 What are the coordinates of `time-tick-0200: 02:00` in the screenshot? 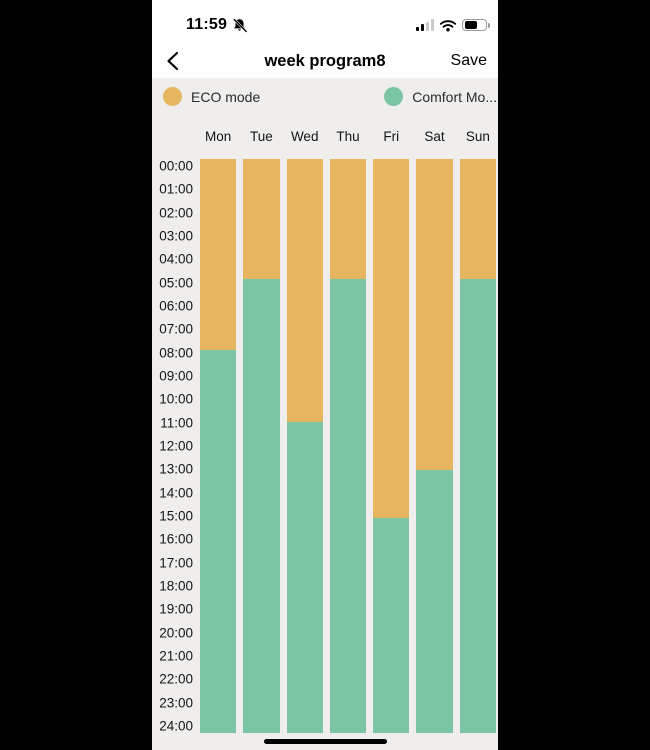 It's located at (176, 213).